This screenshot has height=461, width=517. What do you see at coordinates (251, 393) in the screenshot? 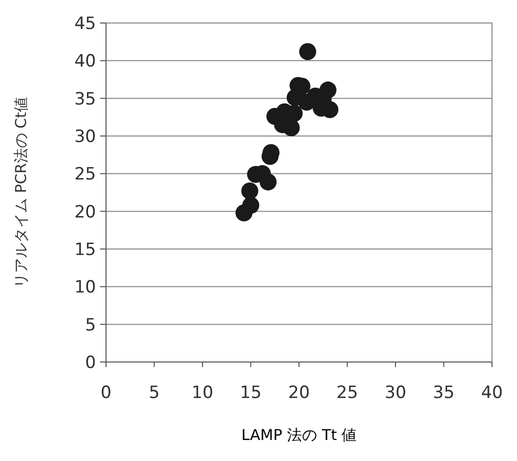
I see `x-tick-label: 15` at bounding box center [251, 393].